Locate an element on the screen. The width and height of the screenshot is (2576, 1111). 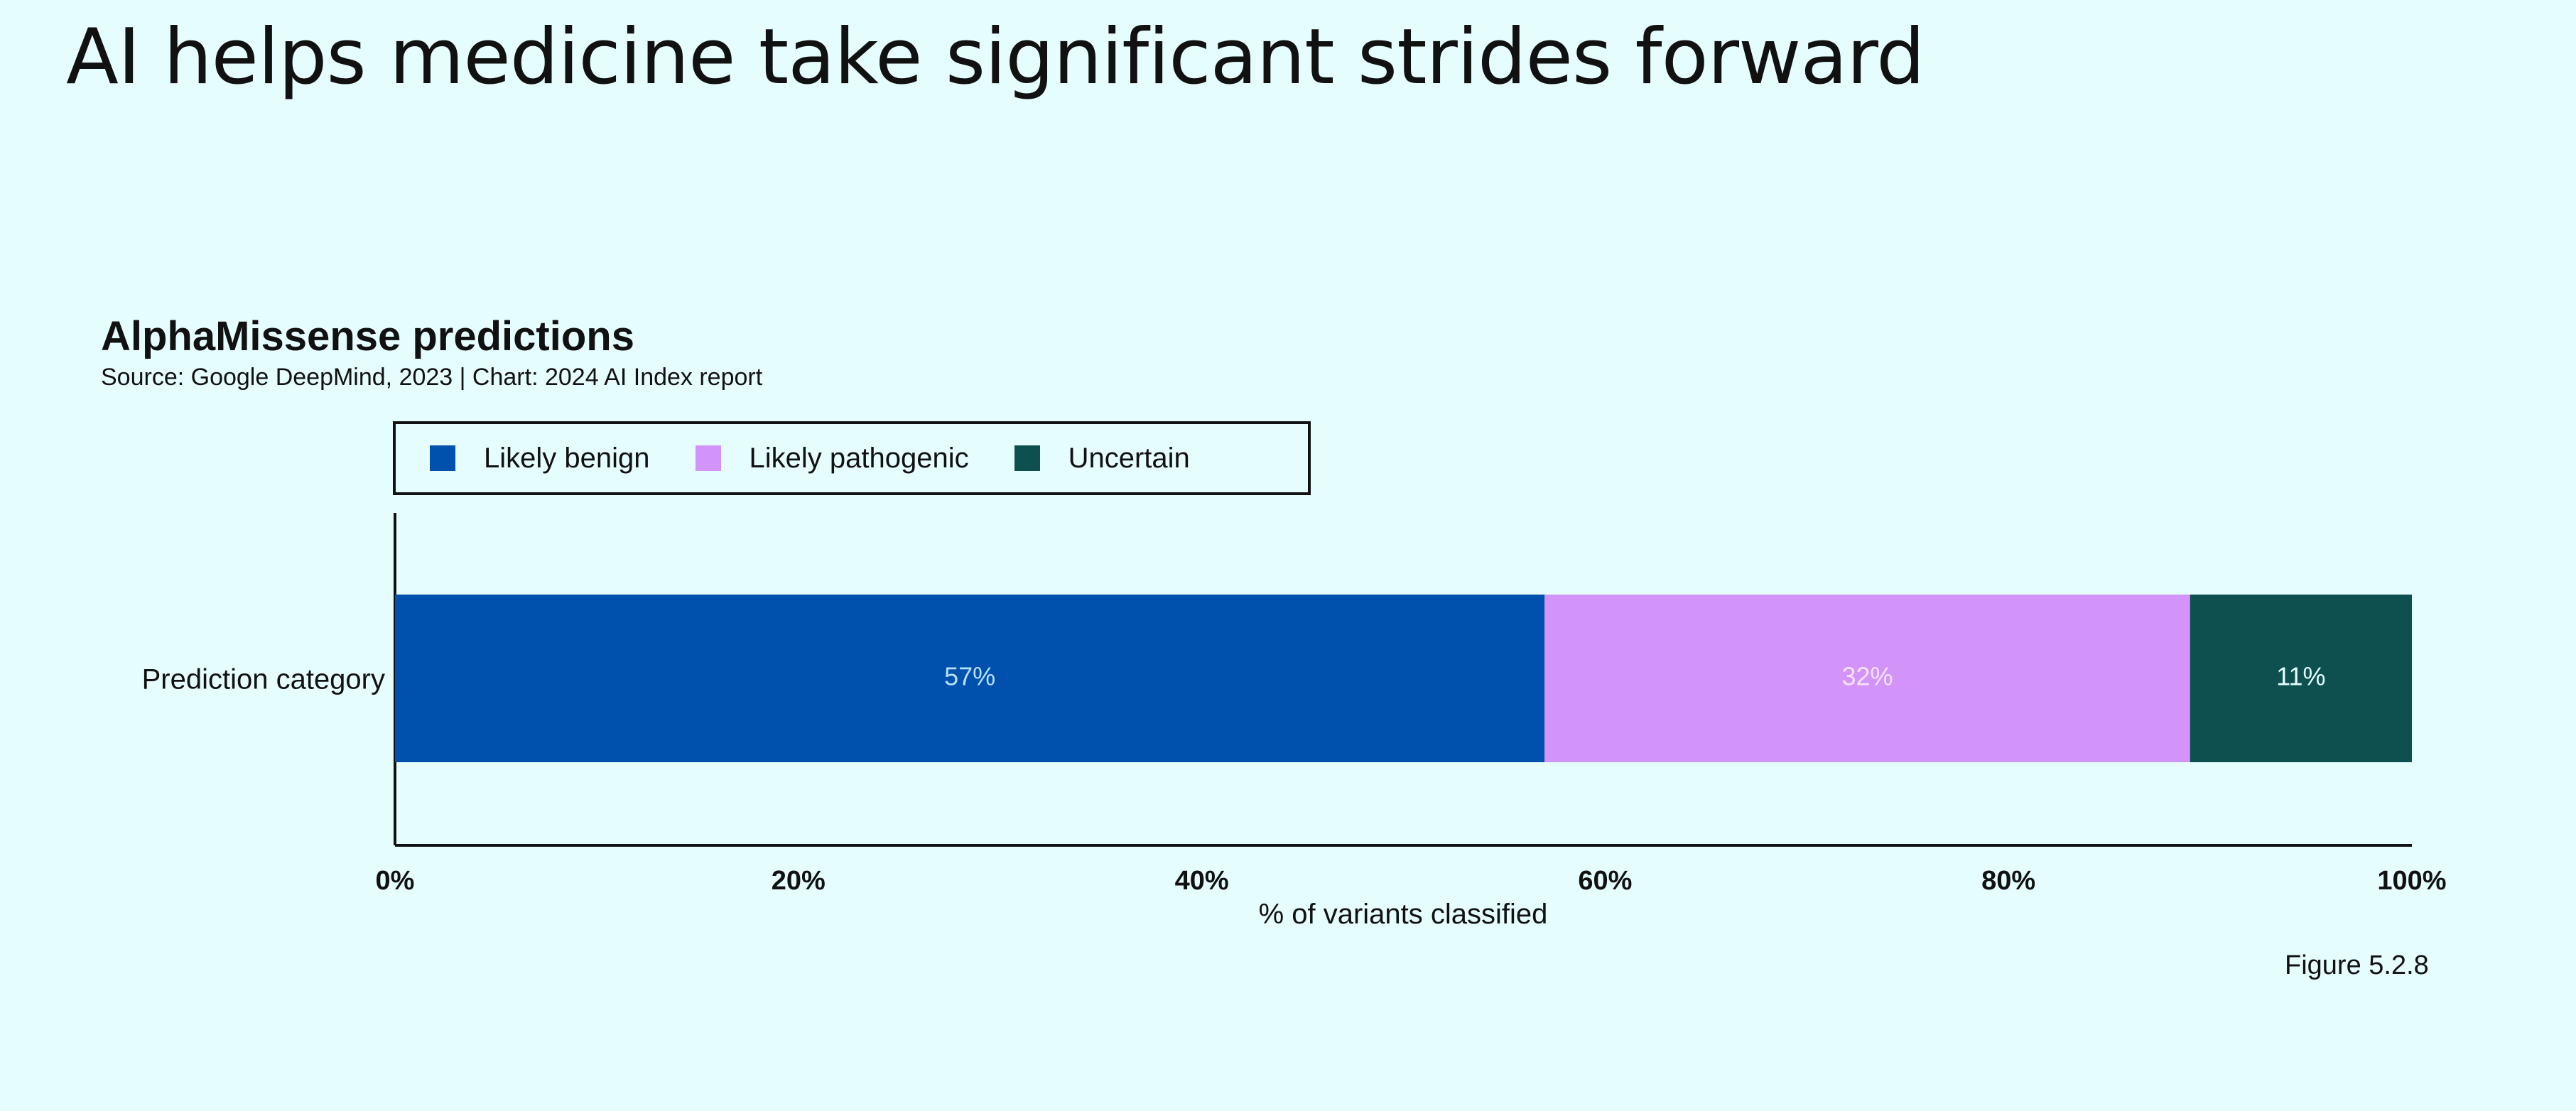
bar-segments: 57% 32% 11% is located at coordinates (1403, 678).